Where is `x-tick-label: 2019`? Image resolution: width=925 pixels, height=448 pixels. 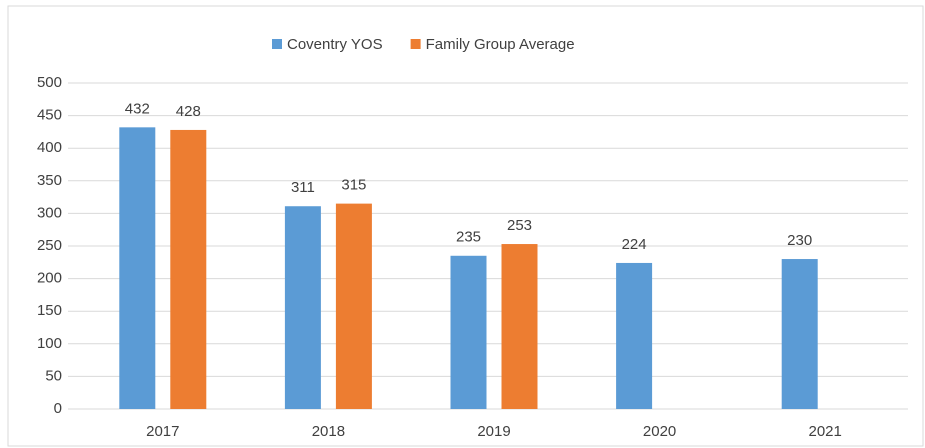 x-tick-label: 2019 is located at coordinates (493, 431).